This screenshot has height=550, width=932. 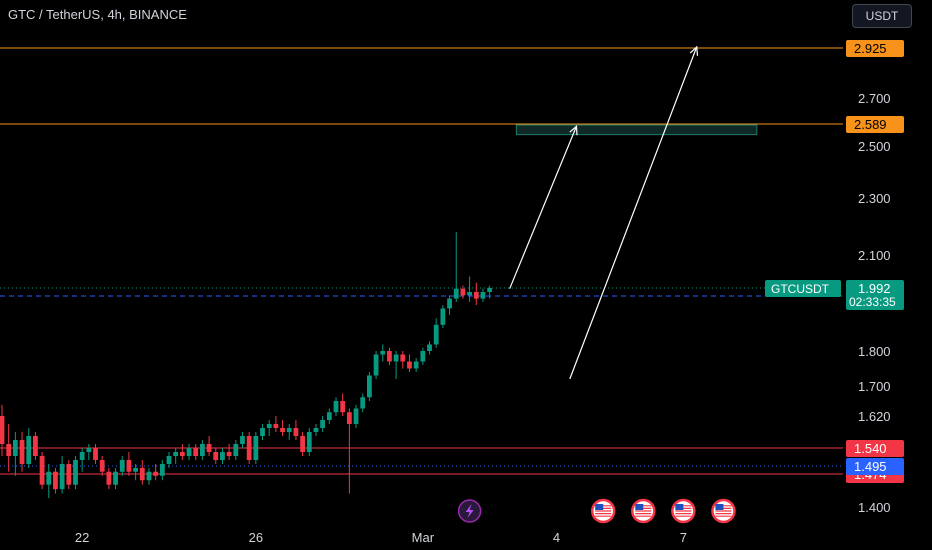 What do you see at coordinates (874, 351) in the screenshot?
I see `y-axis-tick-label: 1.800` at bounding box center [874, 351].